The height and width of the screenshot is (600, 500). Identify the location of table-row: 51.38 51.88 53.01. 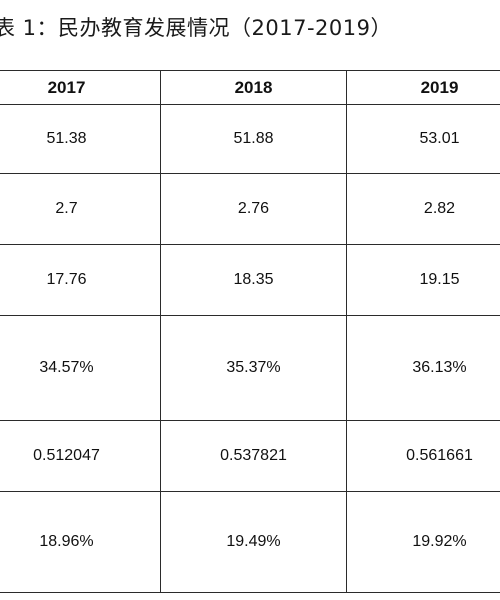
(250, 139).